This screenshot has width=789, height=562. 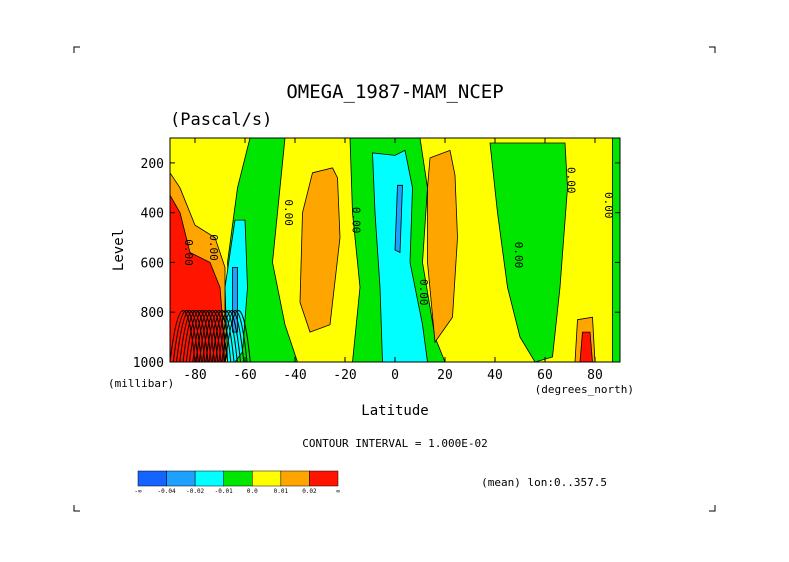 What do you see at coordinates (495, 375) in the screenshot?
I see `x-tick-label: 40` at bounding box center [495, 375].